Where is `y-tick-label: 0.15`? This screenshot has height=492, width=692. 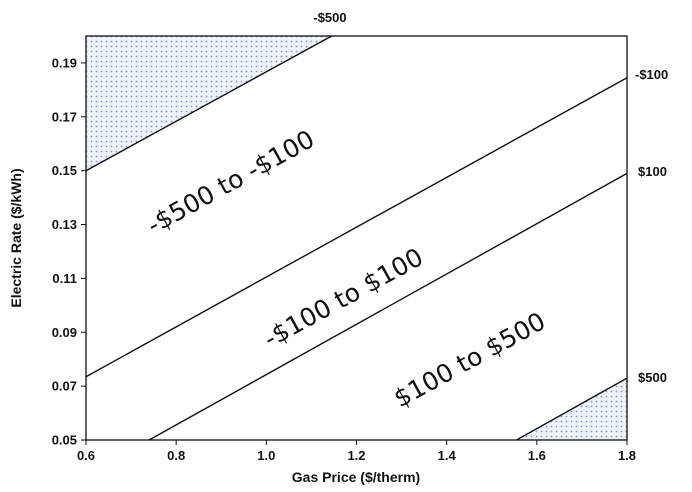 y-tick-label: 0.15 is located at coordinates (64, 170).